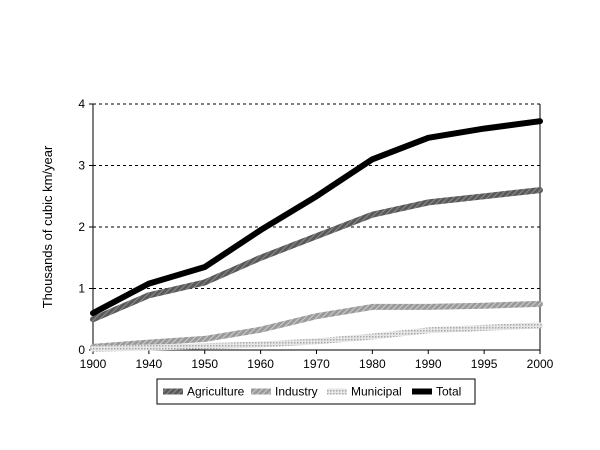 The width and height of the screenshot is (600, 450). Describe the element at coordinates (81, 104) in the screenshot. I see `y-tick-label: 4` at that location.